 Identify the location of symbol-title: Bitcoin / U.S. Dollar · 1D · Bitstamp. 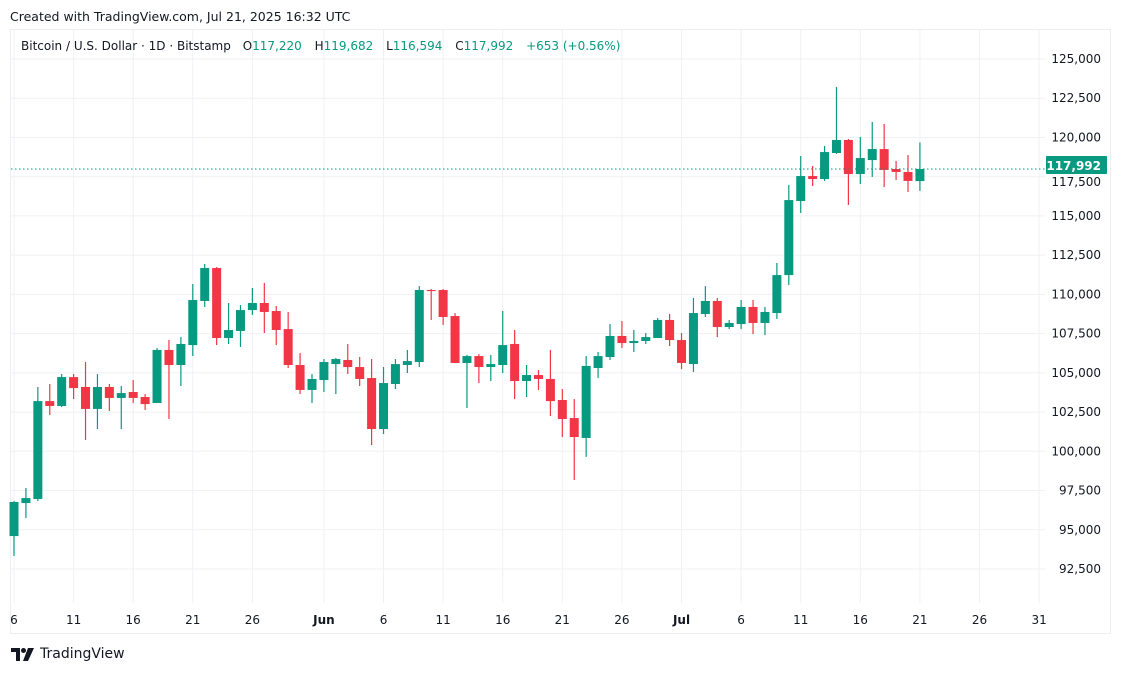
(126, 46).